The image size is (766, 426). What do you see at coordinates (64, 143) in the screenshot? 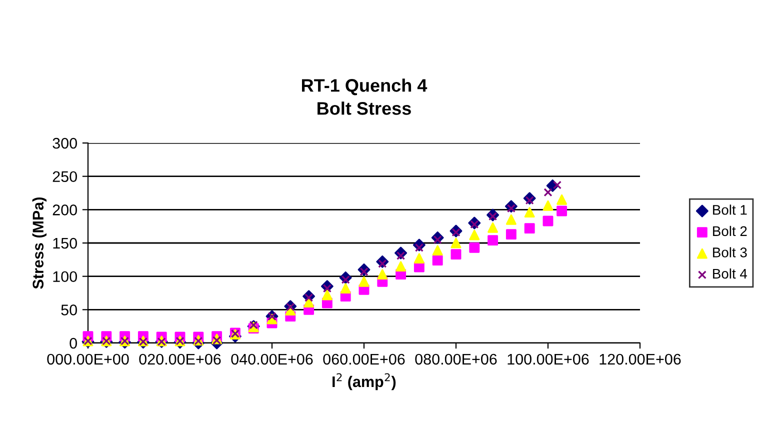
I see `y-tick-label: 300` at bounding box center [64, 143].